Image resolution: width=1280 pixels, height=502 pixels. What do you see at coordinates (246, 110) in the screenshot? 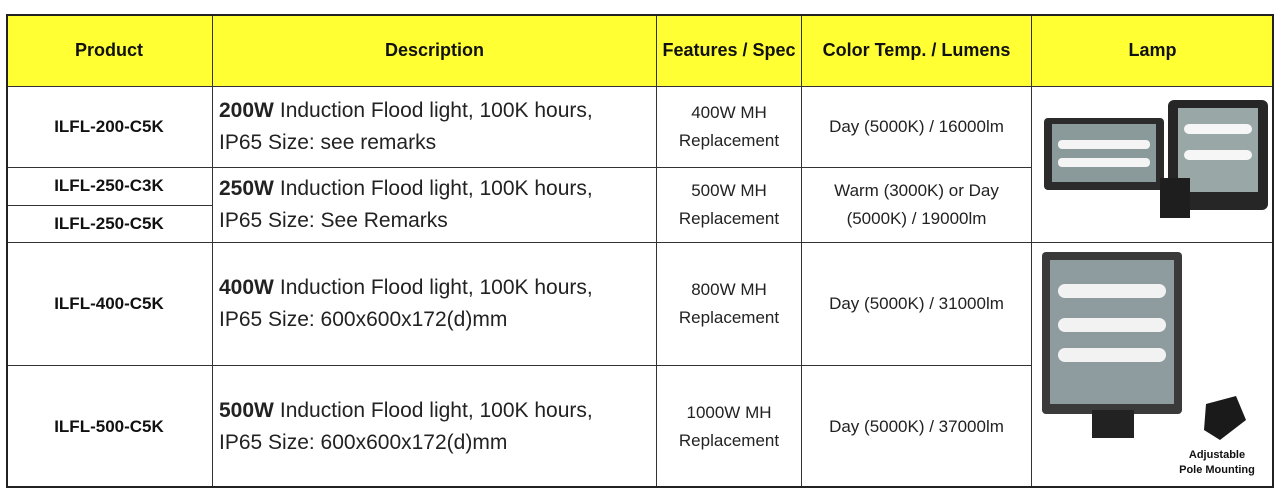
I see `wattage: 200W` at bounding box center [246, 110].